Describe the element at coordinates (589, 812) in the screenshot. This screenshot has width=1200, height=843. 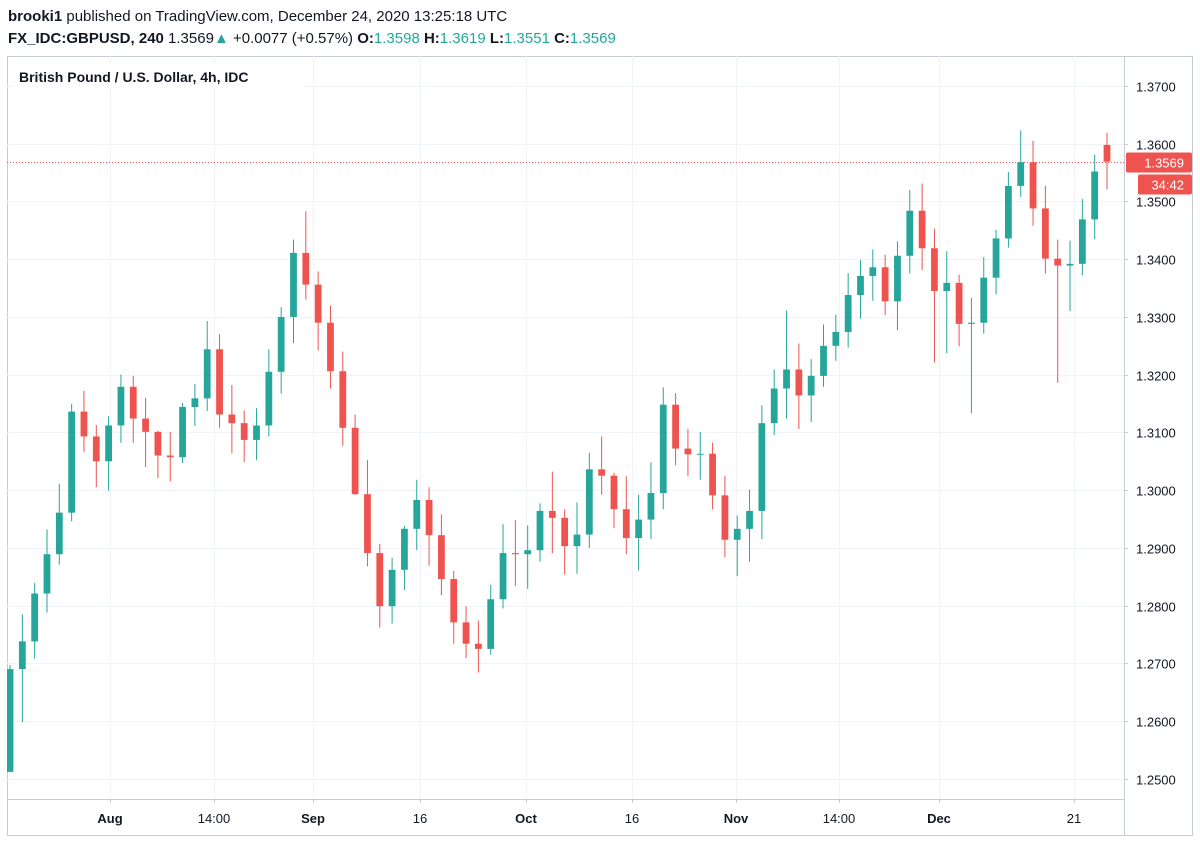
I see `time-axis: Aug 14:00 Sep 16 Oct 16 Nov 14:00 Dec 21` at that location.